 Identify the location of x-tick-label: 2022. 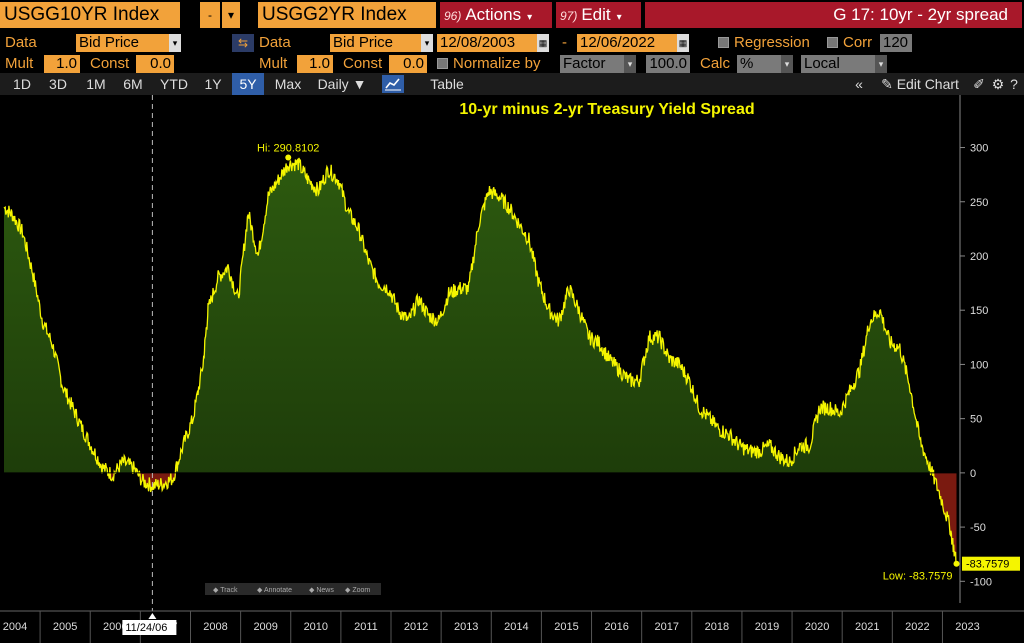
(917, 627).